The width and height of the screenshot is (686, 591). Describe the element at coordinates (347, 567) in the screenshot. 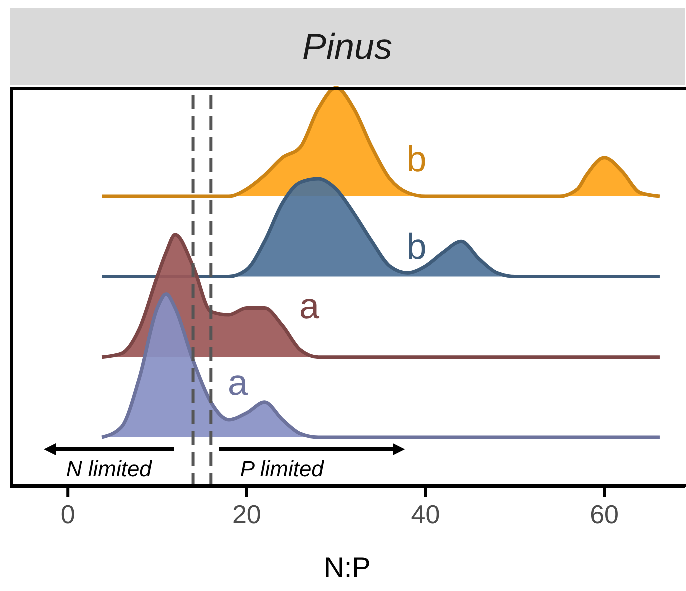

I see `x-axis-title: N:P` at that location.